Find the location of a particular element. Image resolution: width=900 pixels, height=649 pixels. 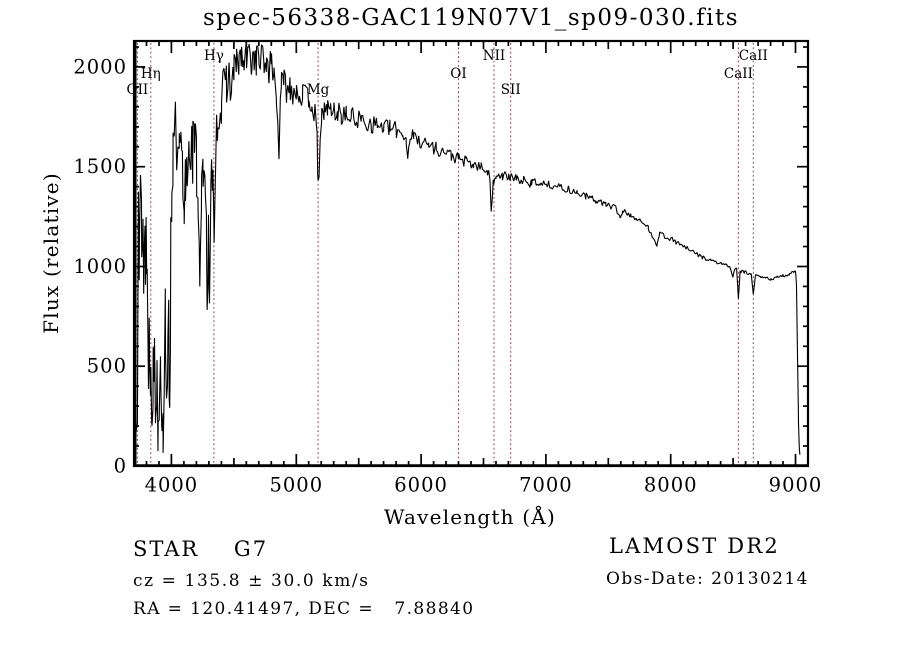

cz-text: cz = 135.8 ± 30.0 km/s is located at coordinates (251, 581).